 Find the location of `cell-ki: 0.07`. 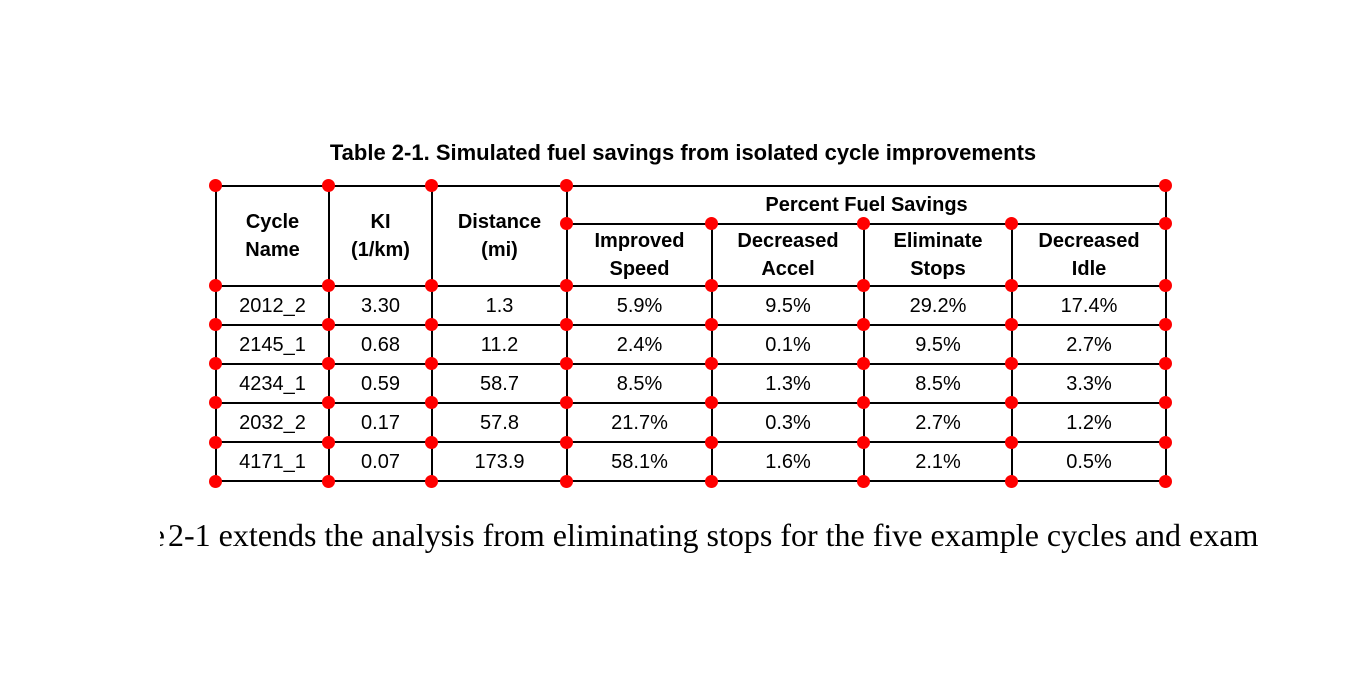

cell-ki: 0.07 is located at coordinates (380, 461).